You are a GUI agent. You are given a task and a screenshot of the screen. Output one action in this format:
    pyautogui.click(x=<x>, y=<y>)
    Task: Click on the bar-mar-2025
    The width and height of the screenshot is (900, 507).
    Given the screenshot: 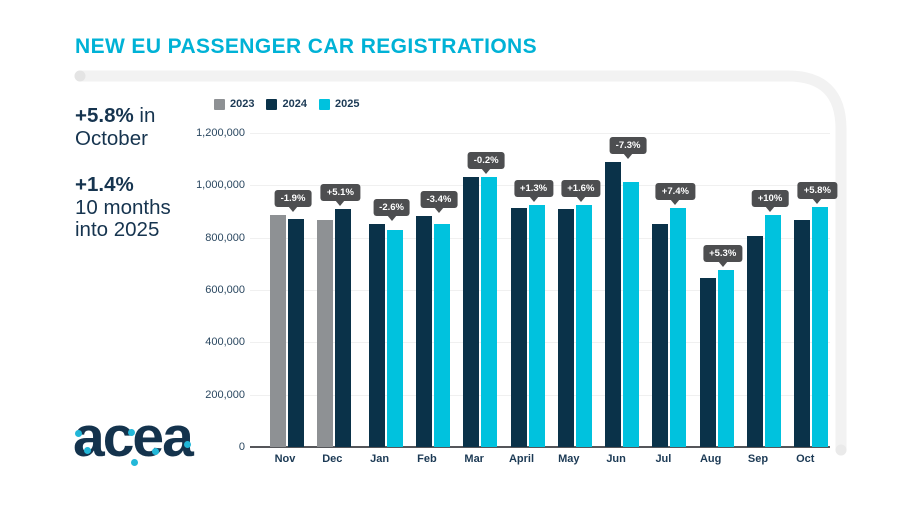 What is the action you would take?
    pyautogui.click(x=489, y=312)
    